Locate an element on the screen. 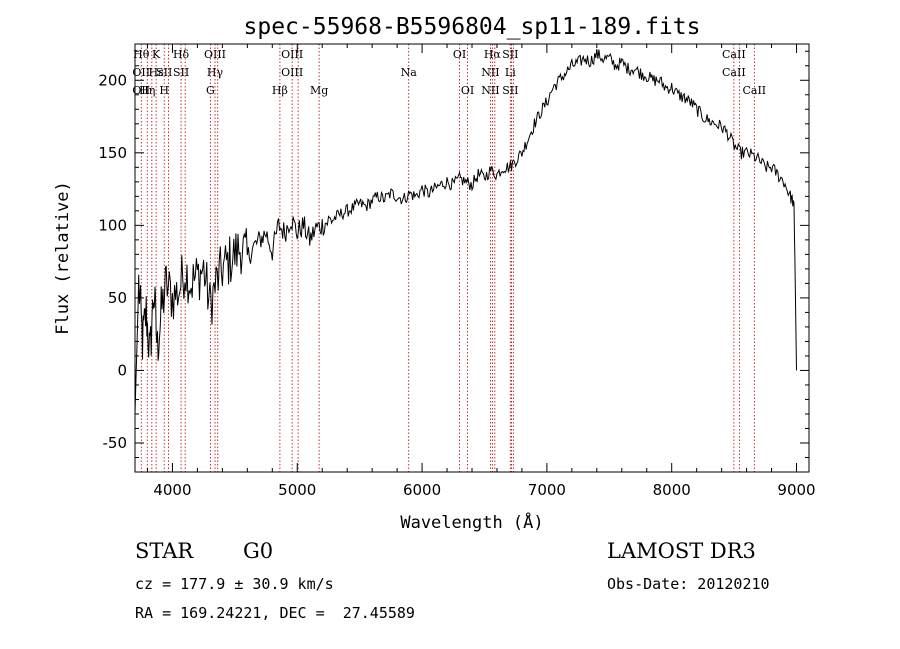 Image resolution: width=900 pixels, height=649 pixels. line-label-17-2: OI is located at coordinates (467, 90).